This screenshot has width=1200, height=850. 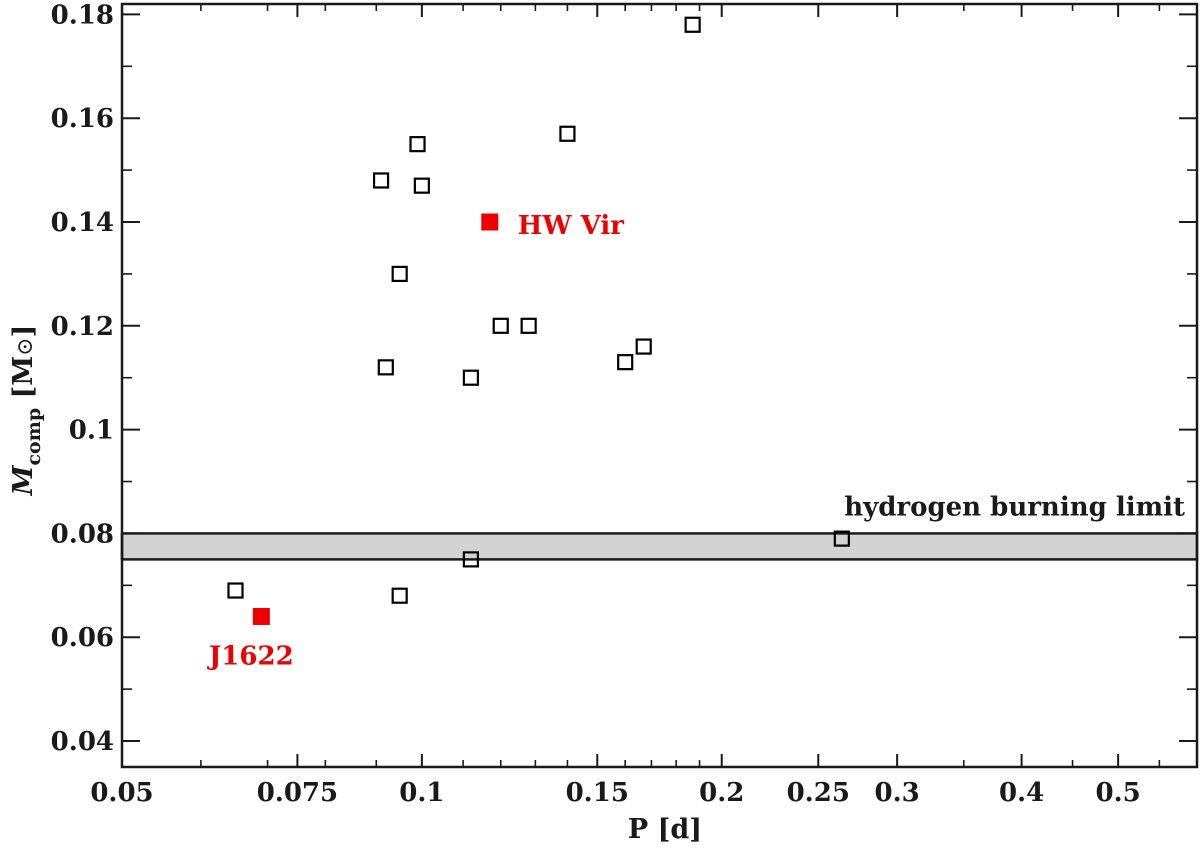 I want to click on y-tick-label: 0.12, so click(x=82, y=327).